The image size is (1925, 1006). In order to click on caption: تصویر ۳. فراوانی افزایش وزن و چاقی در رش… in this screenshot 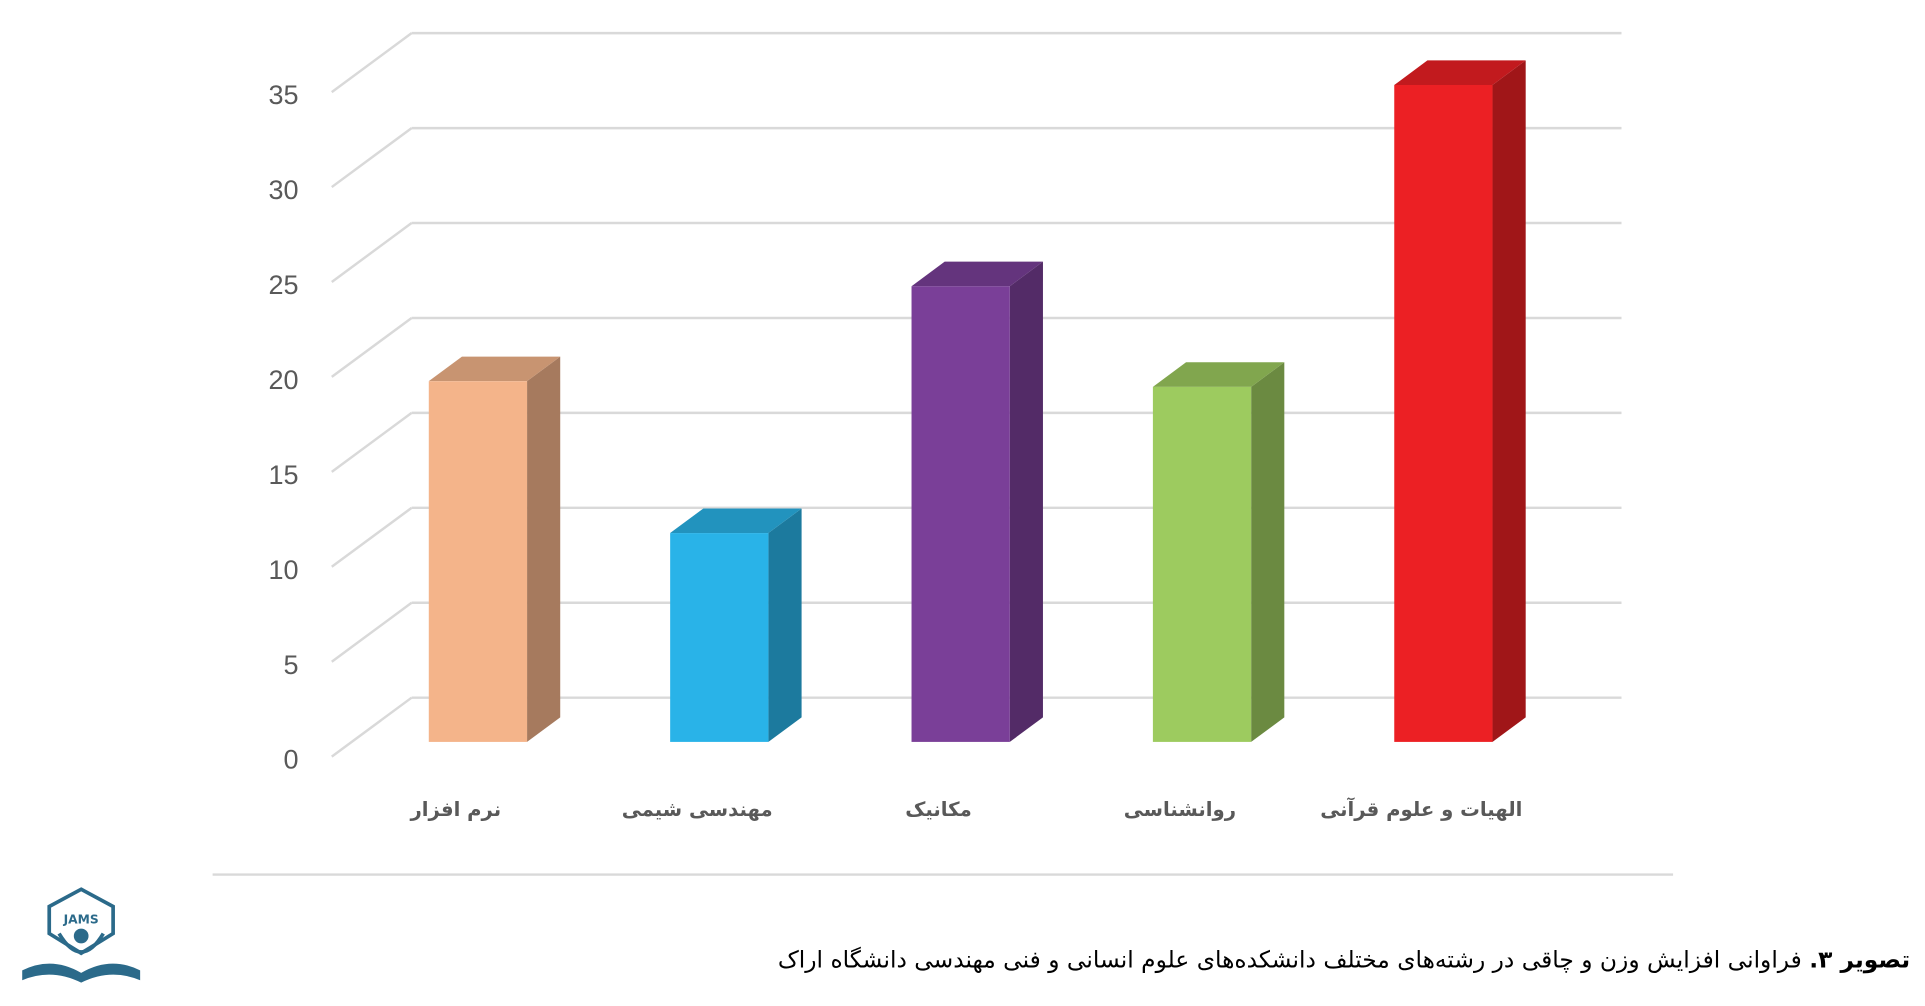, I will do `click(1344, 959)`.